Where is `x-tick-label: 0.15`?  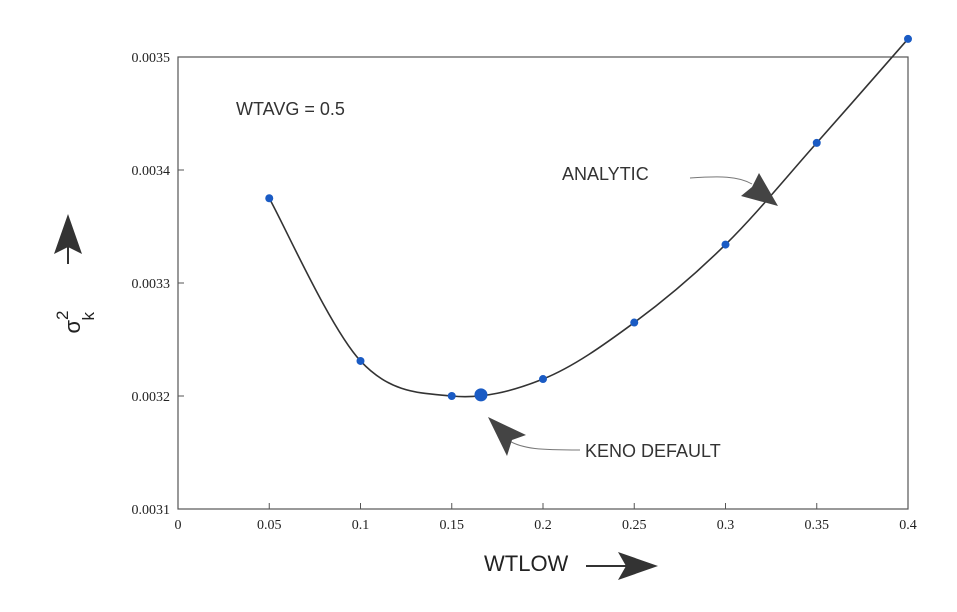
x-tick-label: 0.15 is located at coordinates (452, 525).